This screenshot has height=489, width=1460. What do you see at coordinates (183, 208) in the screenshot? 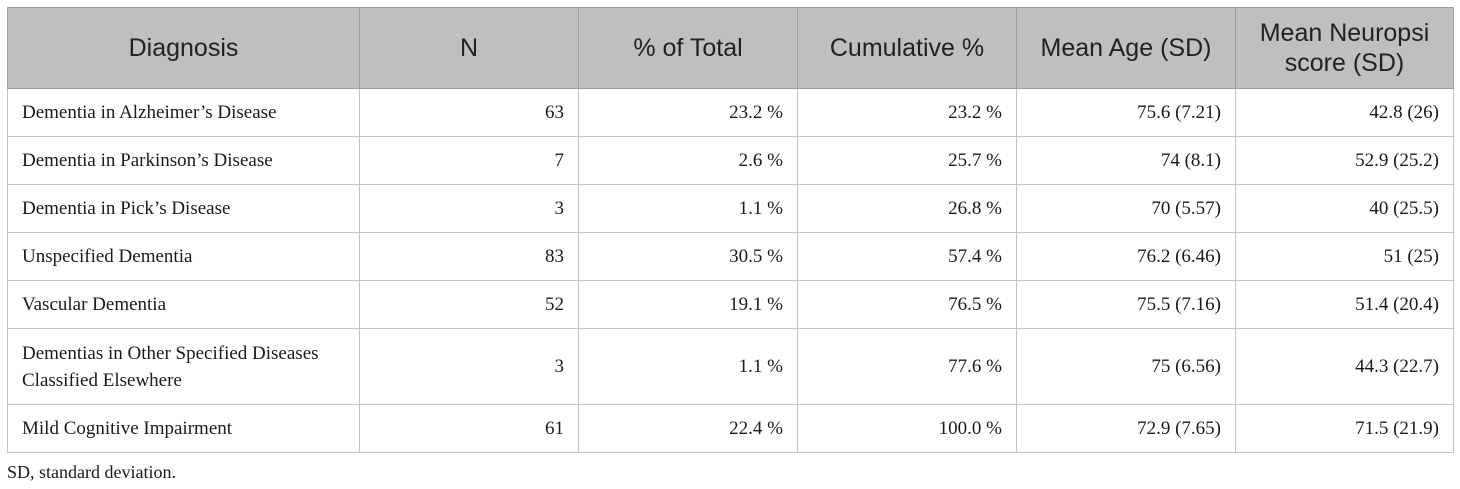
I see `cell-diagnosis: Dementia in Pick’s Disease` at bounding box center [183, 208].